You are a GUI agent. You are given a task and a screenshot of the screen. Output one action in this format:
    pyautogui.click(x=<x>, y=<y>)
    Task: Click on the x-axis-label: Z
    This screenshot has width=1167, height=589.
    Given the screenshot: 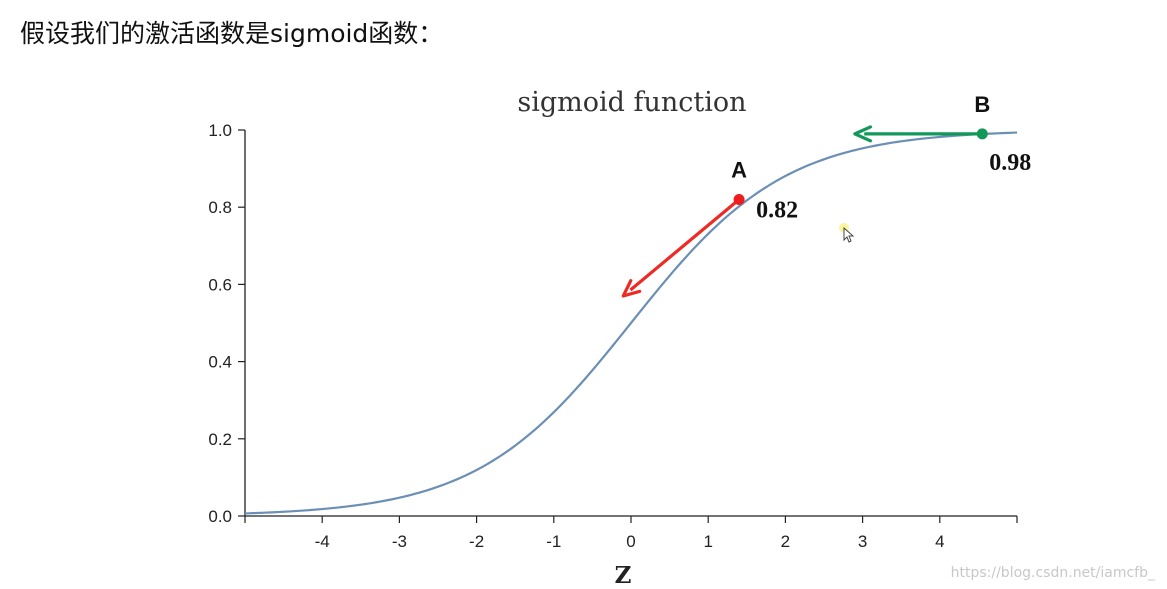 What is the action you would take?
    pyautogui.click(x=623, y=575)
    